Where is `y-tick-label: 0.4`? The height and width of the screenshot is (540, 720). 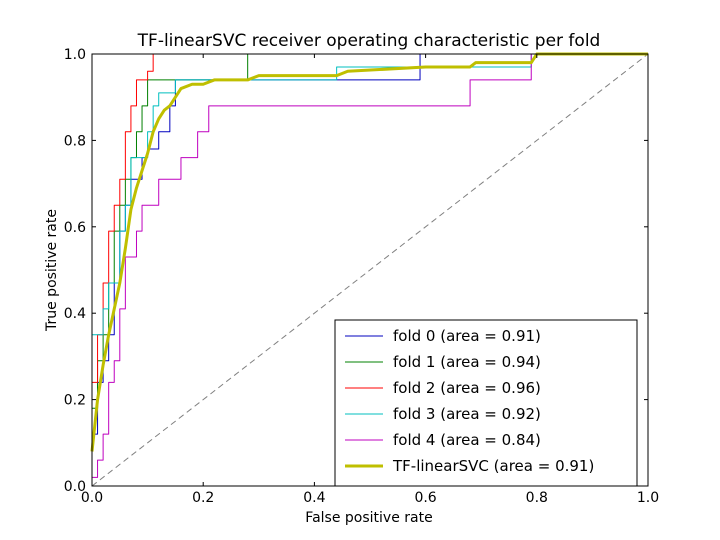 y-tick-label: 0.4 is located at coordinates (75, 314).